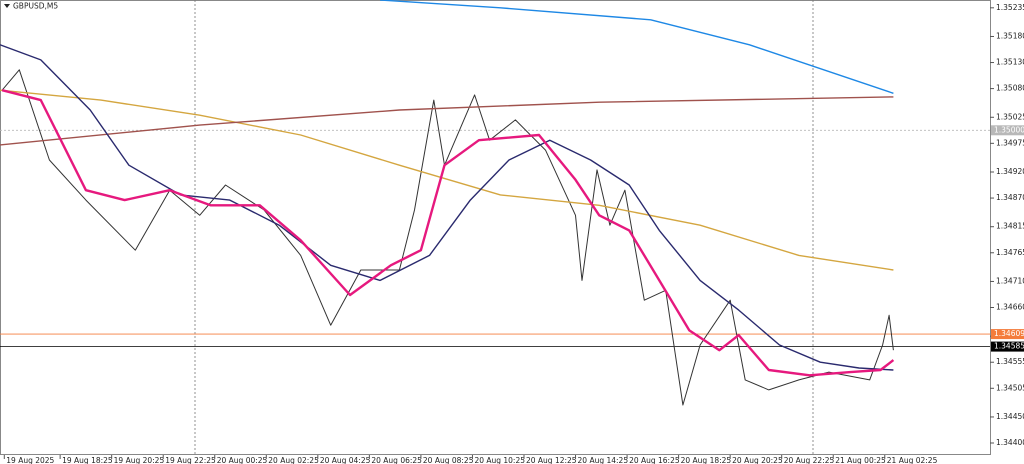 This screenshot has height=464, width=1024. Describe the element at coordinates (860, 460) in the screenshot. I see `x-tick-label: 21 Aug 00:25` at that location.